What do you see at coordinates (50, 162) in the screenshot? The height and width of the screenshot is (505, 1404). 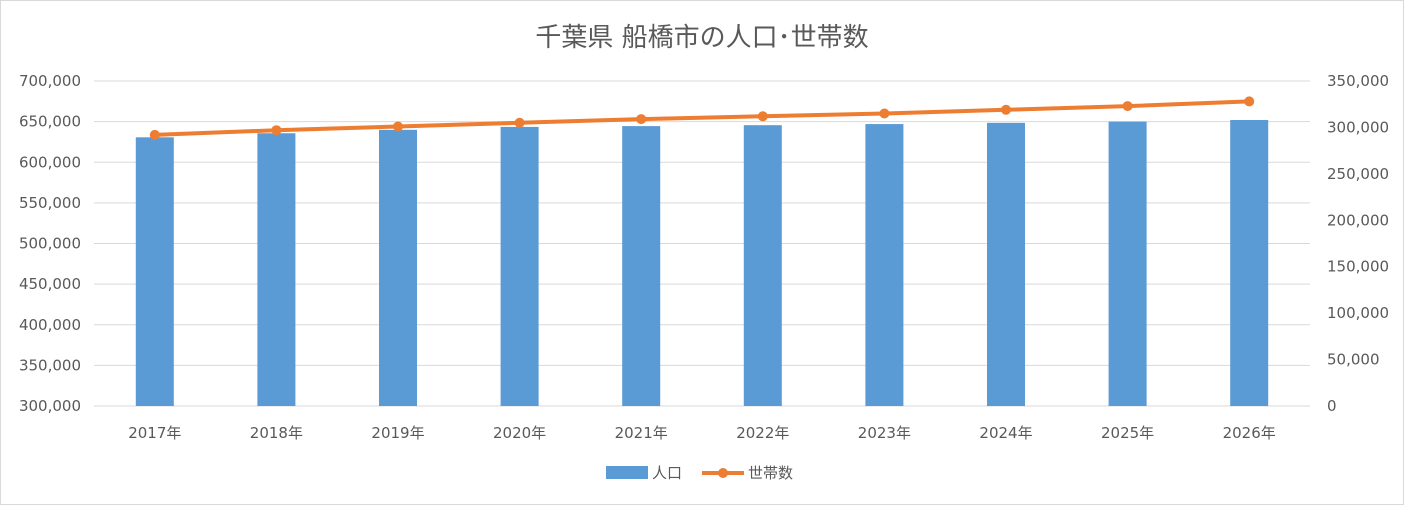 I see `left-axis-tick-label: 600,000` at bounding box center [50, 162].